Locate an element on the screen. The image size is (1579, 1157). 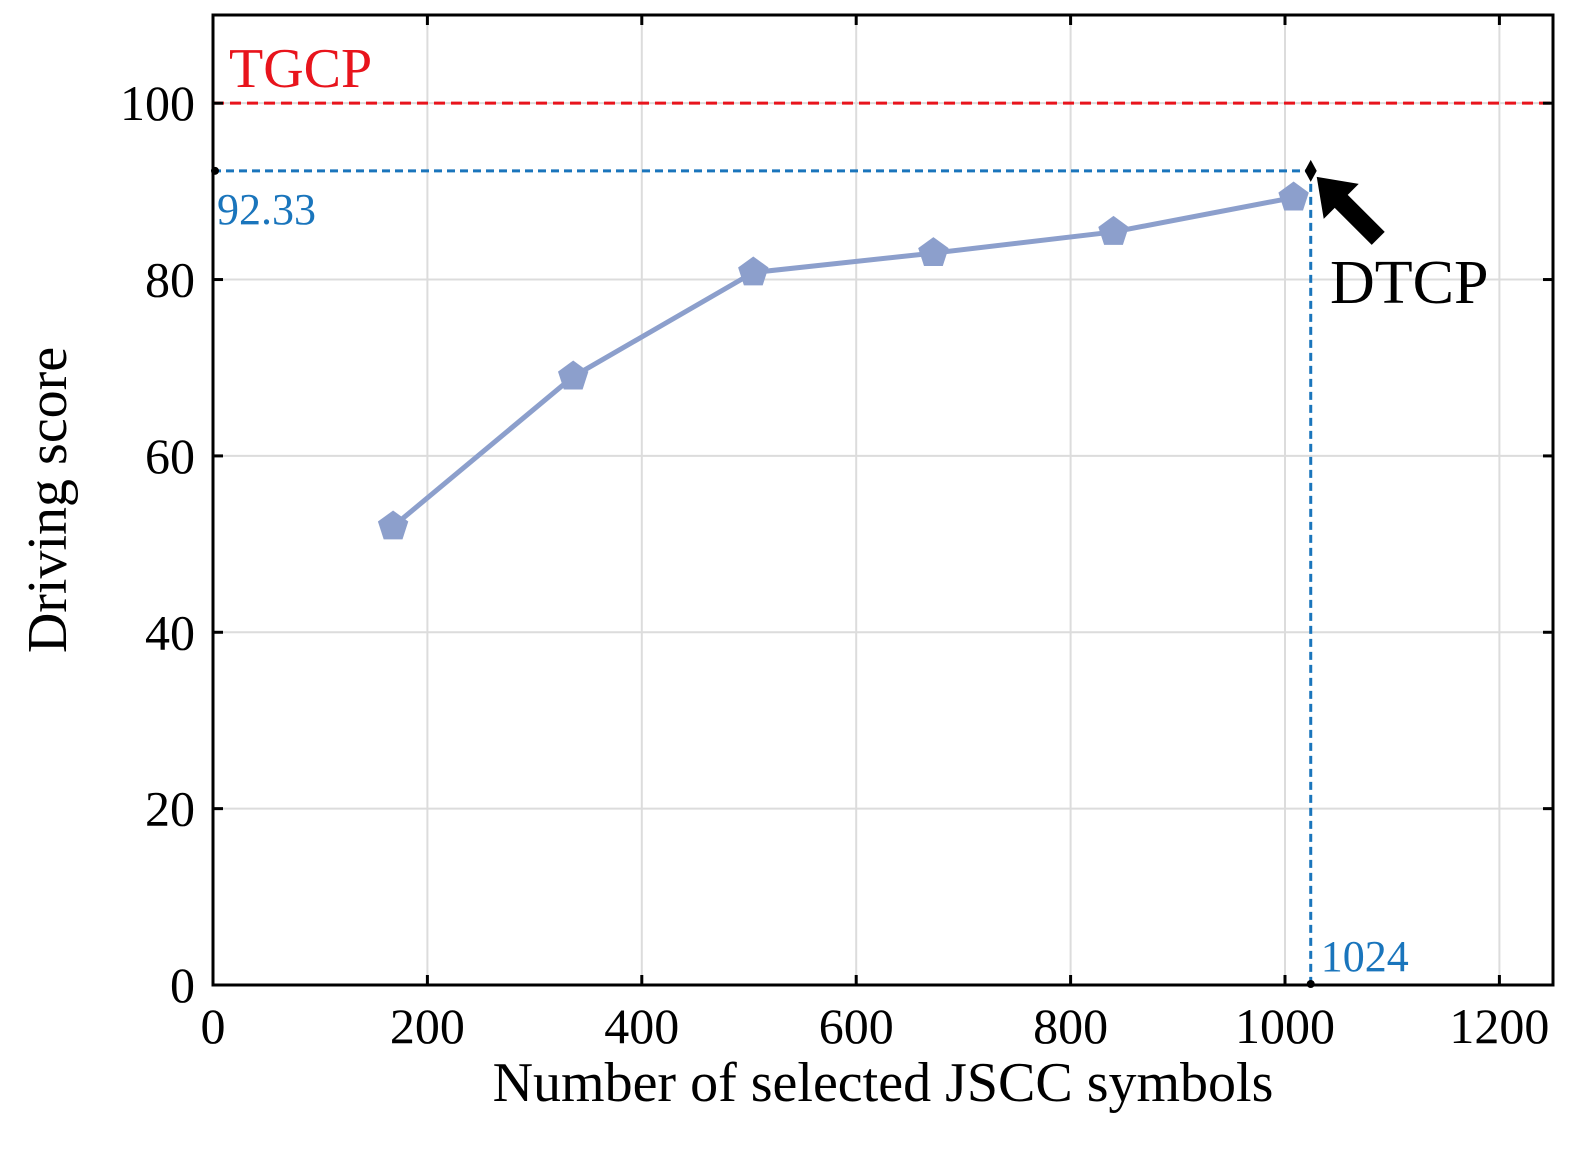
highlight-arrow is located at coordinates (1350, 210).